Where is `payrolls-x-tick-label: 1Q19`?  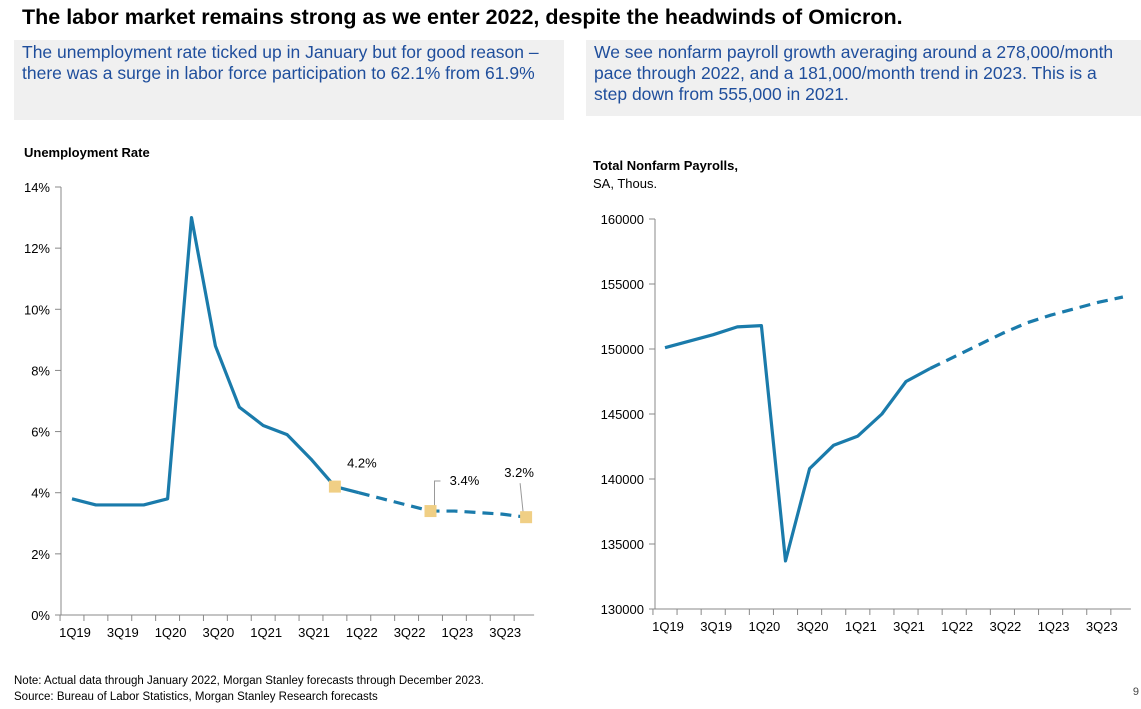 payrolls-x-tick-label: 1Q19 is located at coordinates (668, 626).